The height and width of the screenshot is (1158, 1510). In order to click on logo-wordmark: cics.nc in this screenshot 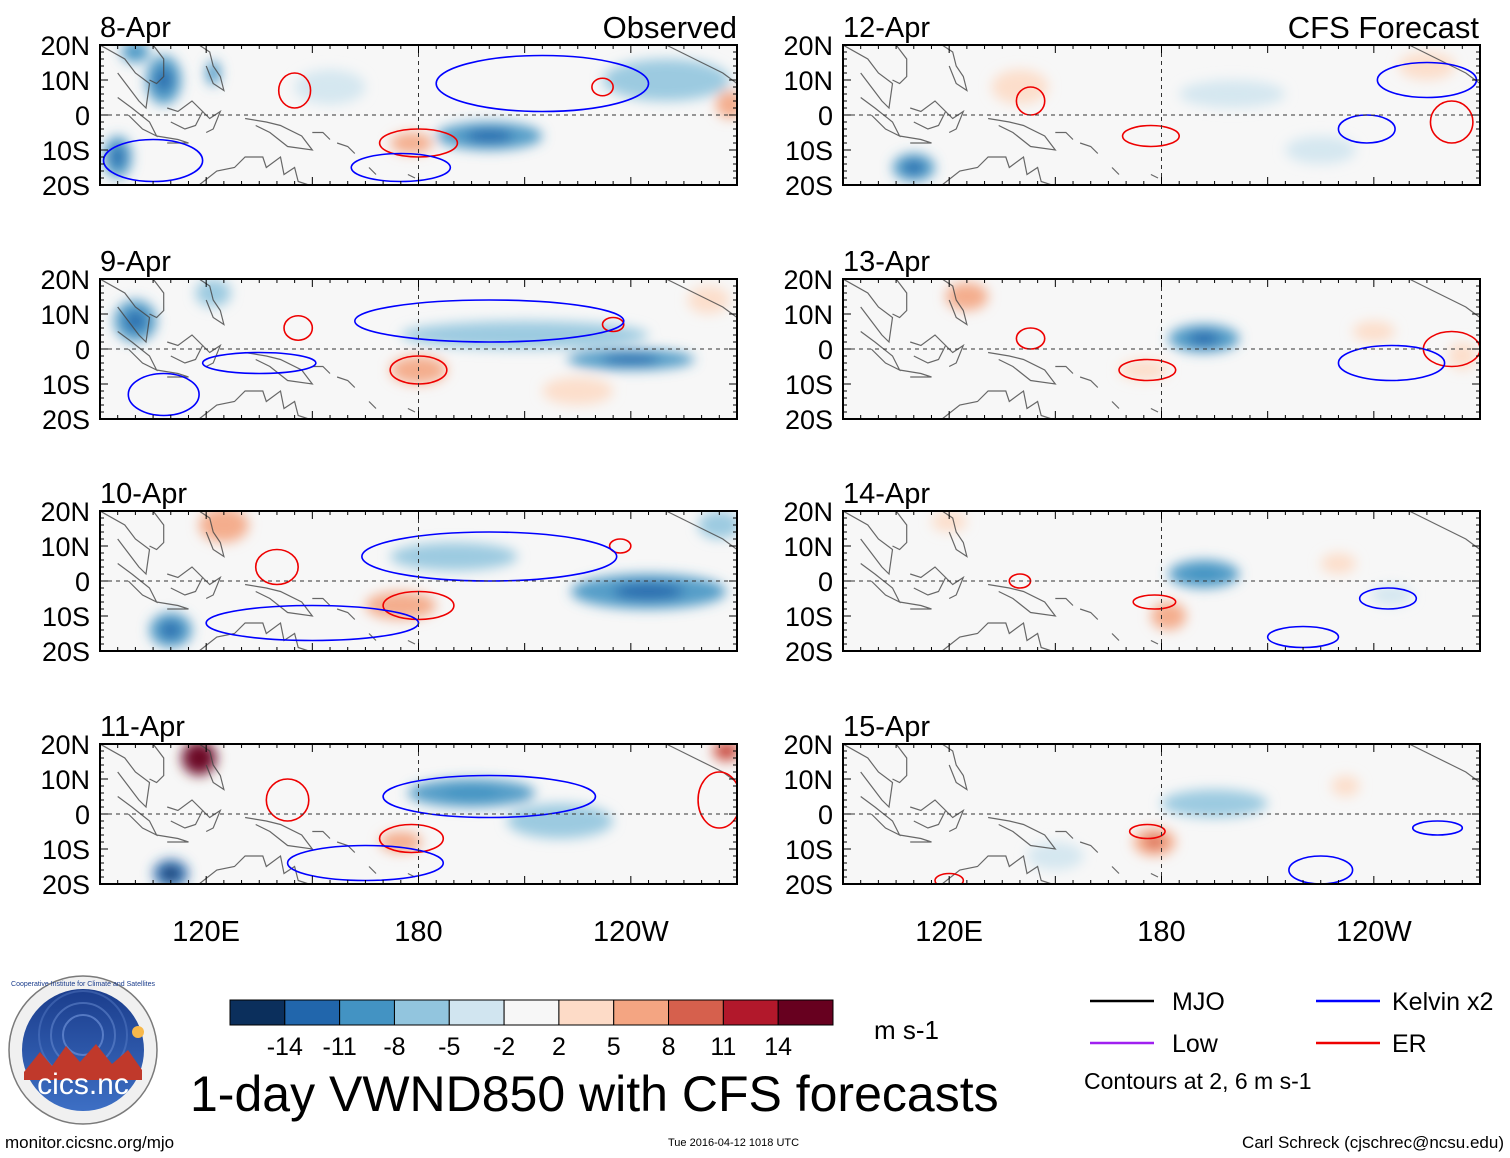, I will do `click(83, 1084)`.